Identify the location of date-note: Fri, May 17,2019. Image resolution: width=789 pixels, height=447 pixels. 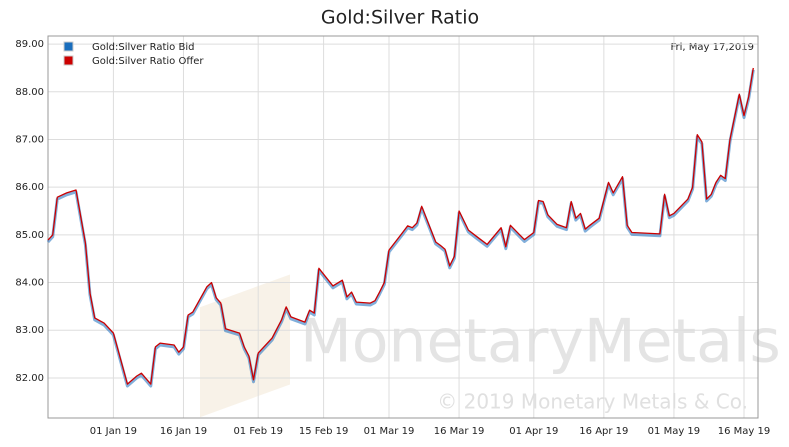
(712, 47).